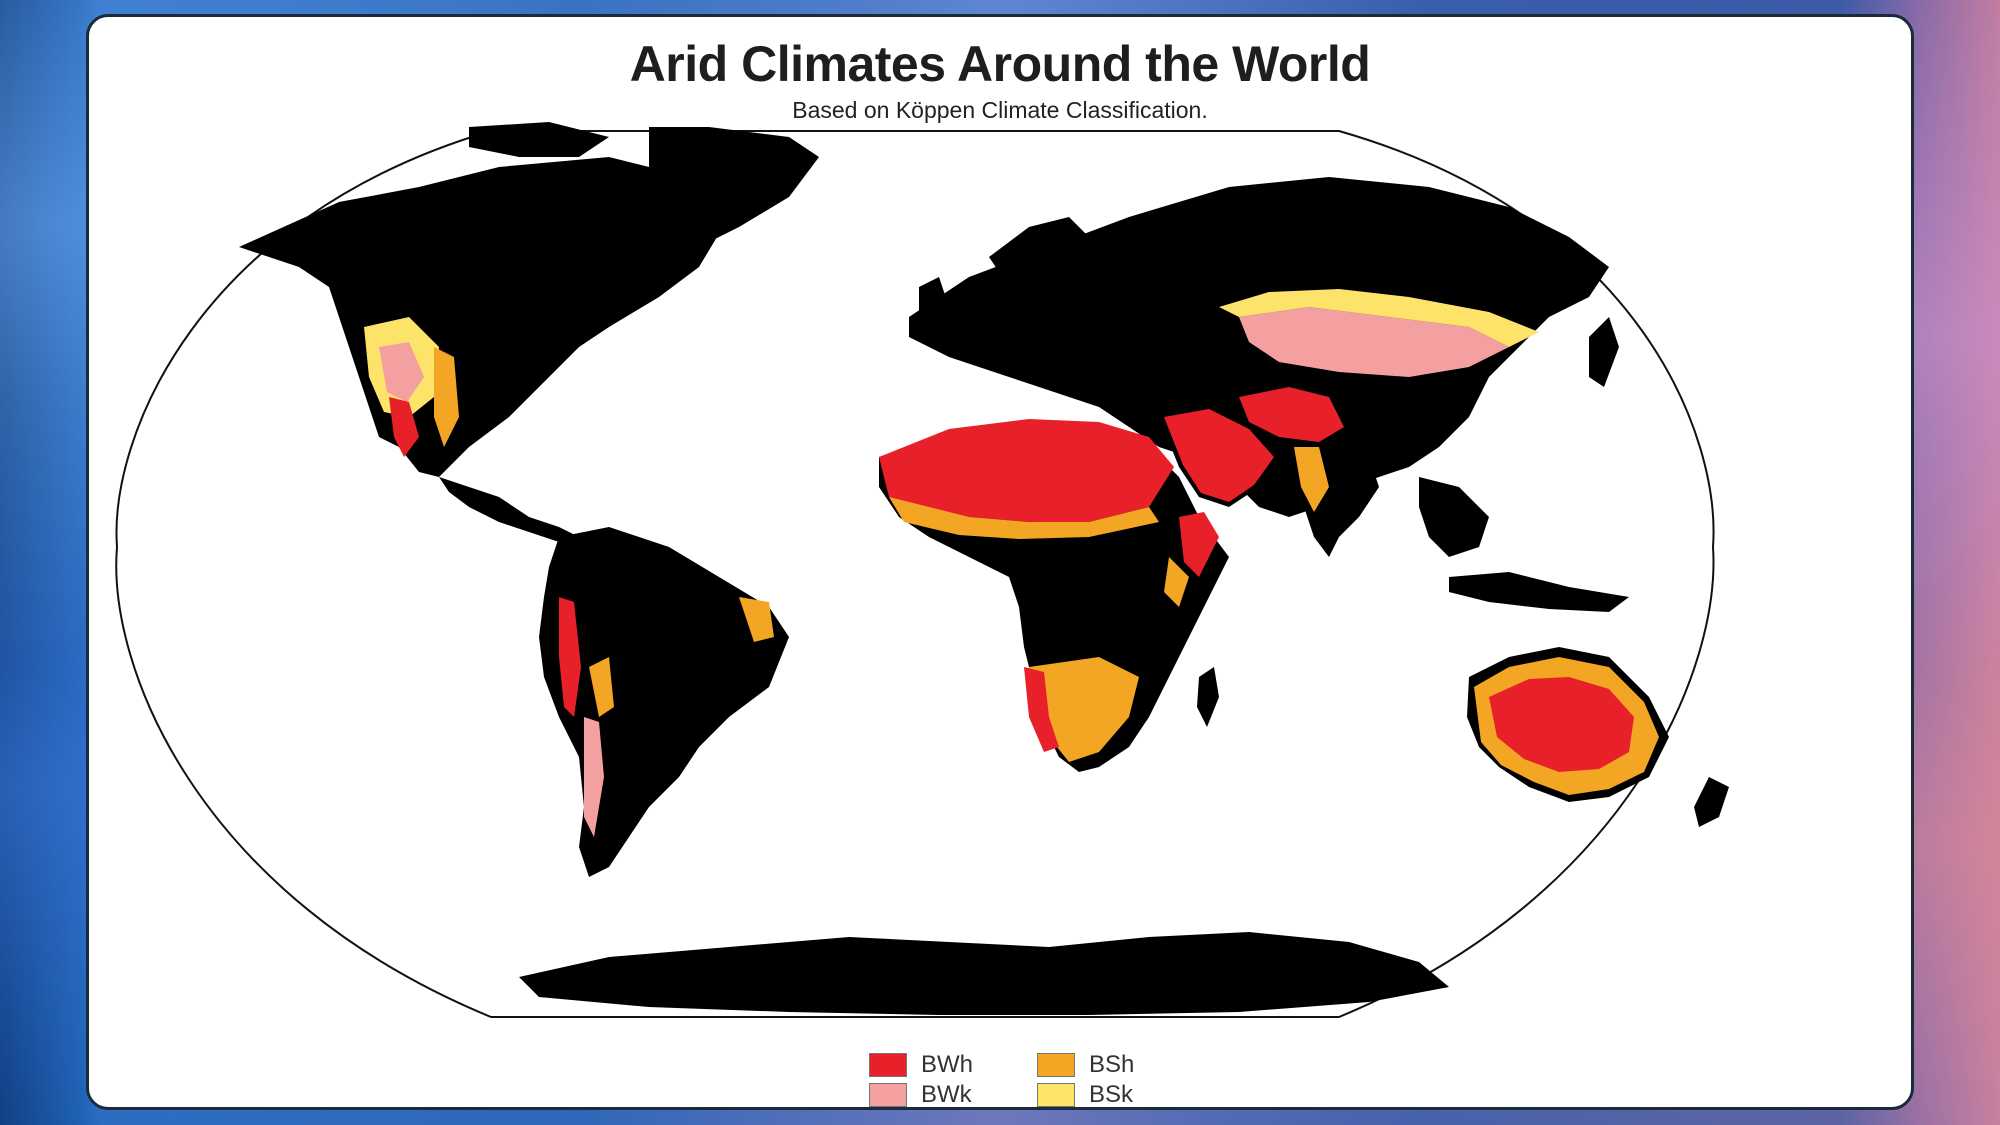 This screenshot has height=1125, width=2000. What do you see at coordinates (446, 397) in the screenshot?
I see `great-plains-bsh` at bounding box center [446, 397].